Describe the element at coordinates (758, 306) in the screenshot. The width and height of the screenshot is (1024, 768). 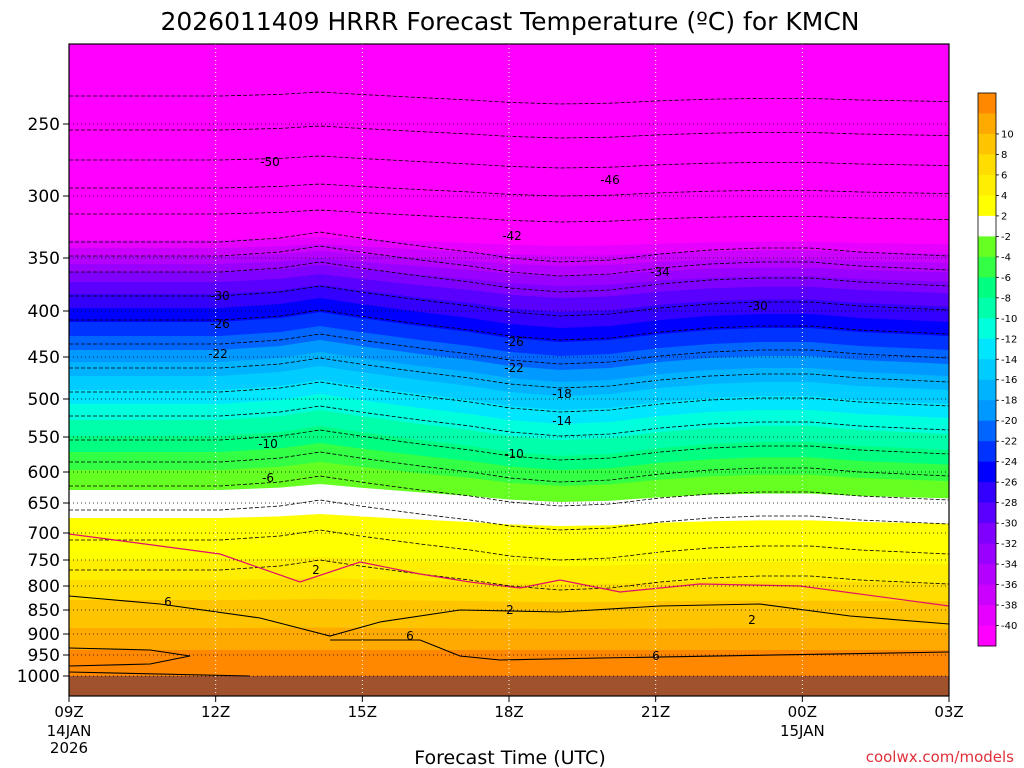
I see `contour-label: -30` at that location.